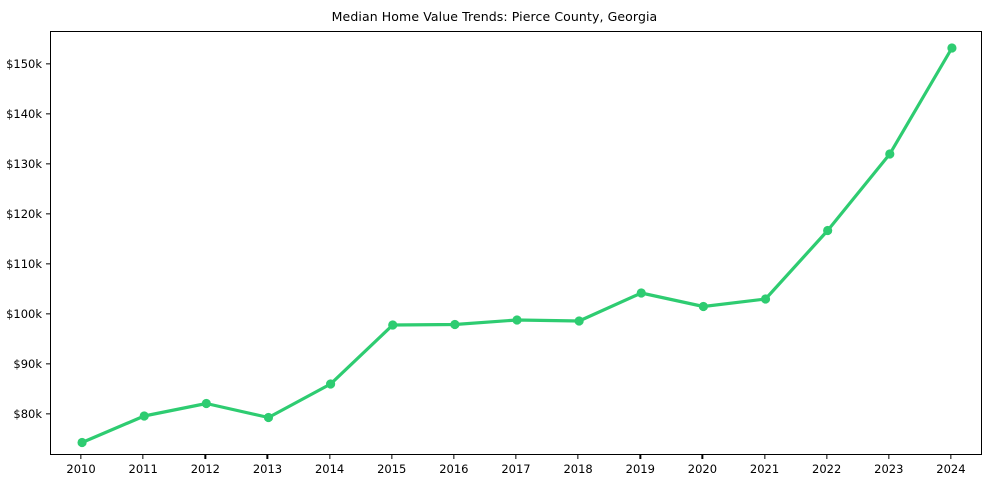  What do you see at coordinates (24, 164) in the screenshot?
I see `y-axis-tick-label: $130k` at bounding box center [24, 164].